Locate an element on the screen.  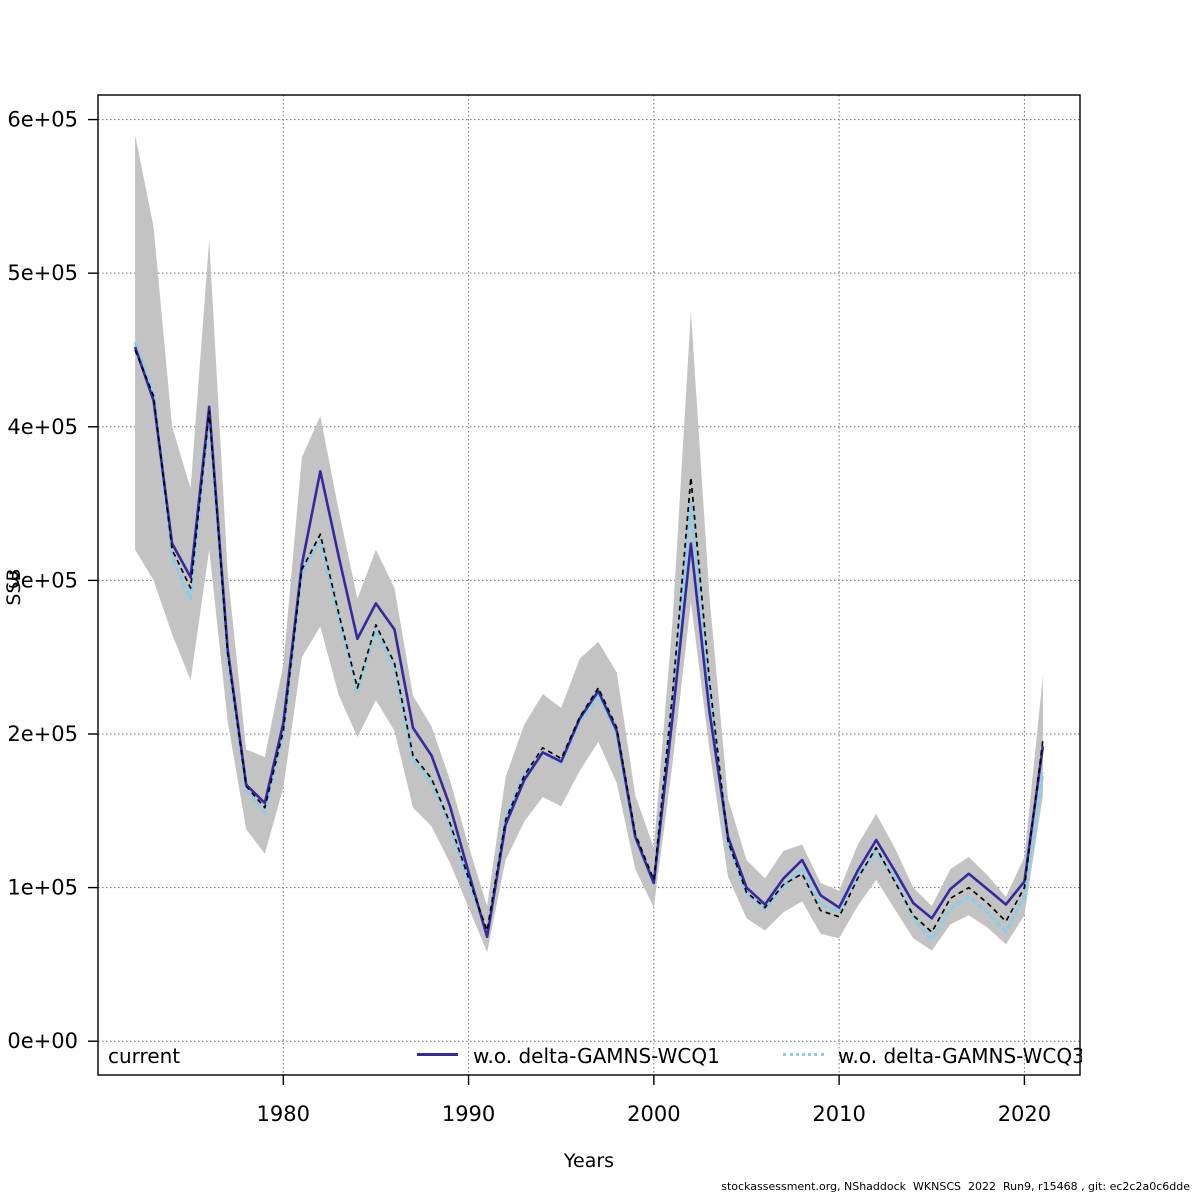
legend-label-current: current is located at coordinates (144, 1056).